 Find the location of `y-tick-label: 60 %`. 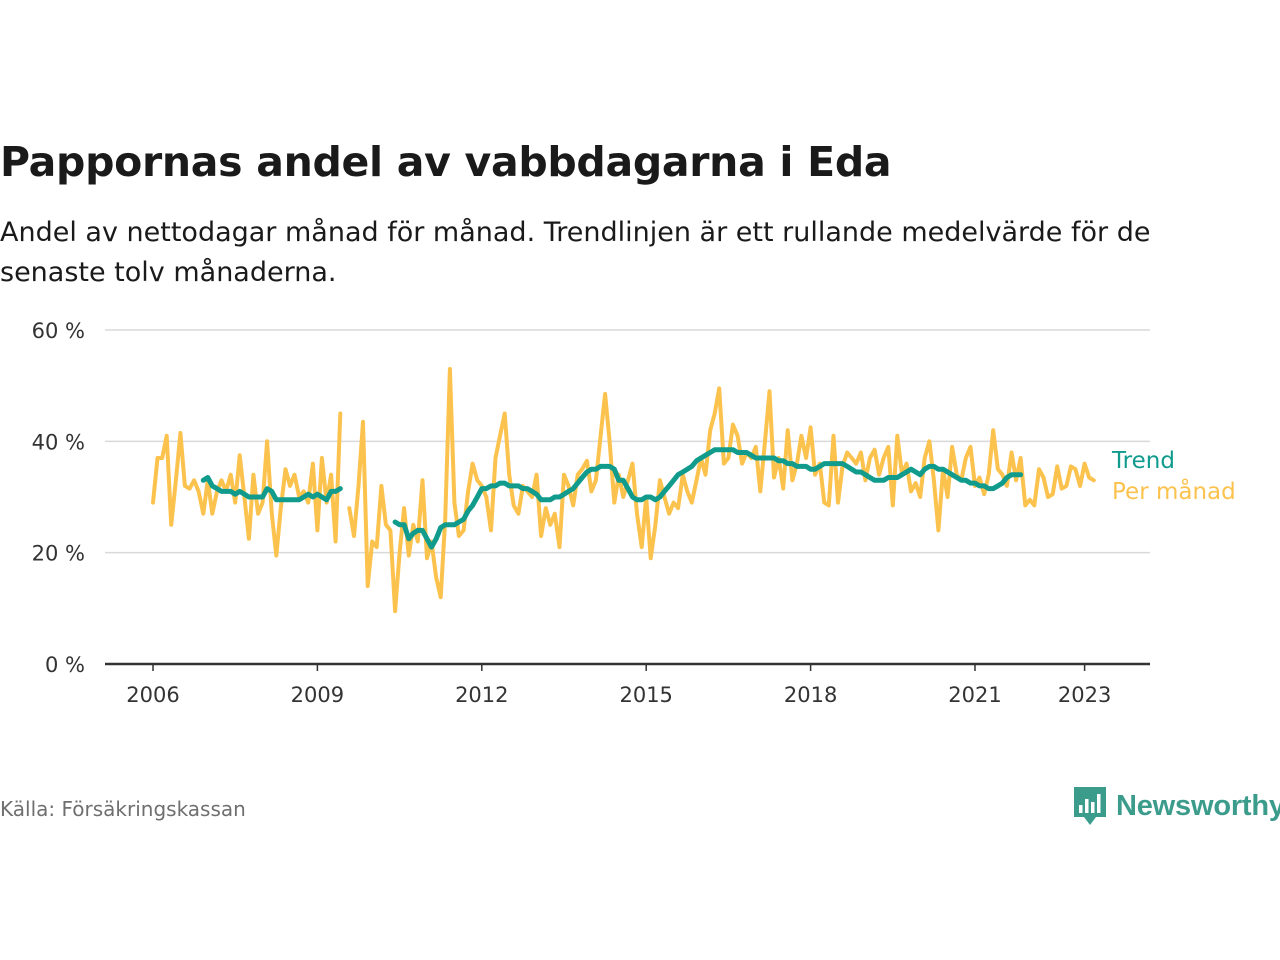

y-tick-label: 60 % is located at coordinates (58, 331).